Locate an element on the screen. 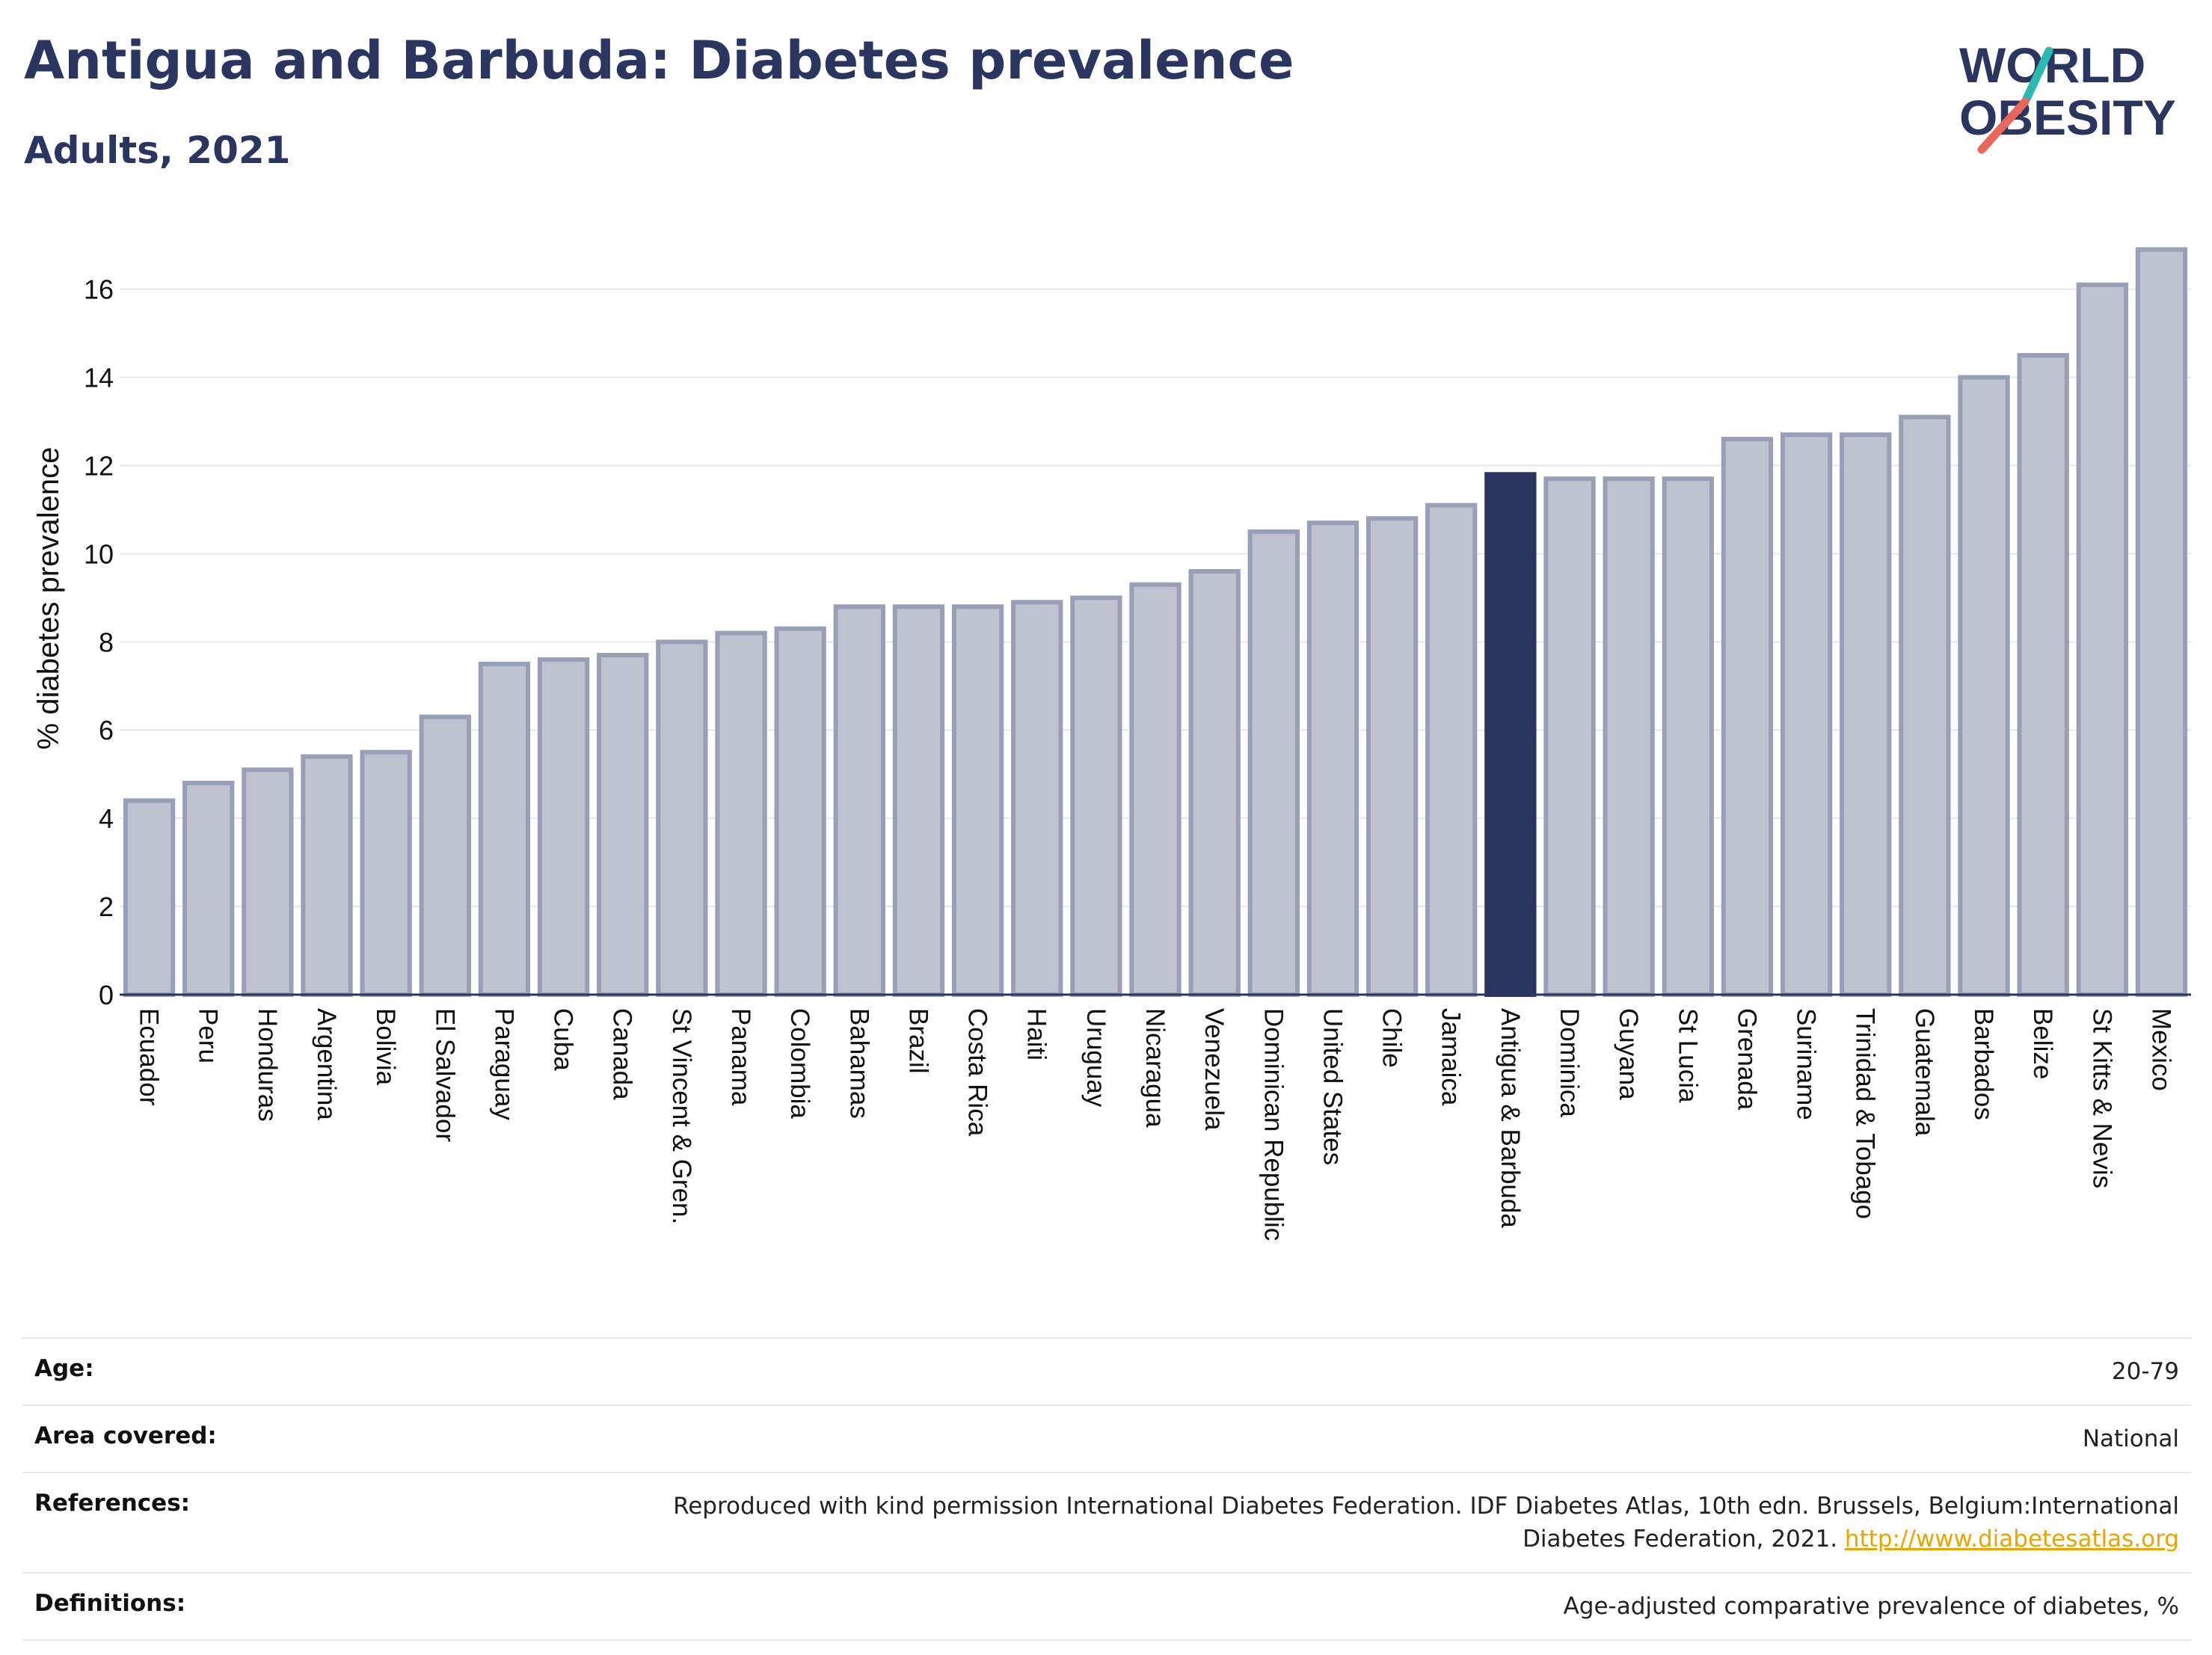 The width and height of the screenshot is (2212, 1655). x-tick-label: Guyana is located at coordinates (1628, 1054).